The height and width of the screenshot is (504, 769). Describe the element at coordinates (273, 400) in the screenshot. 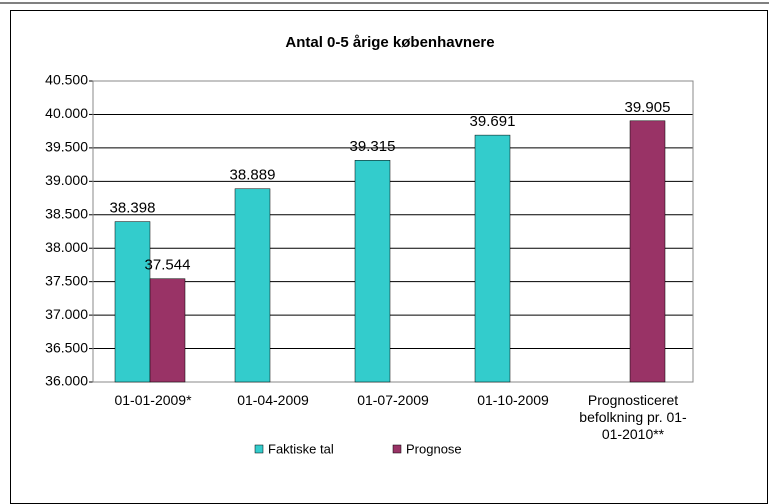

I see `x-tick-label: 01-04-2009` at that location.